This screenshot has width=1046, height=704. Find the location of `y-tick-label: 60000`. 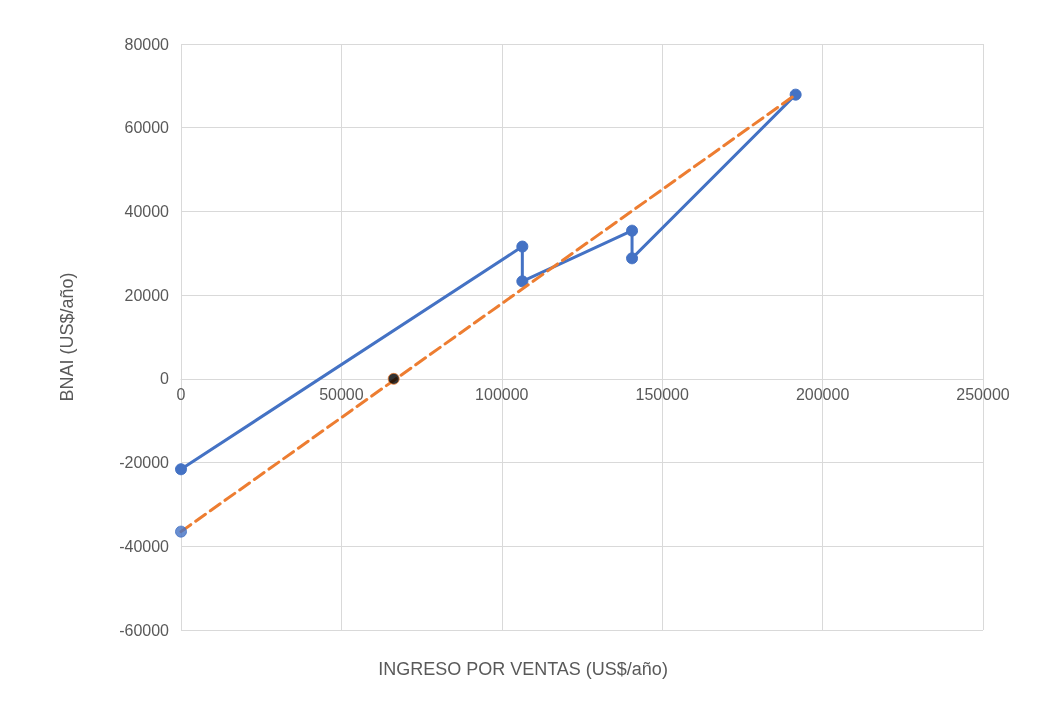

y-tick-label: 60000 is located at coordinates (147, 128).